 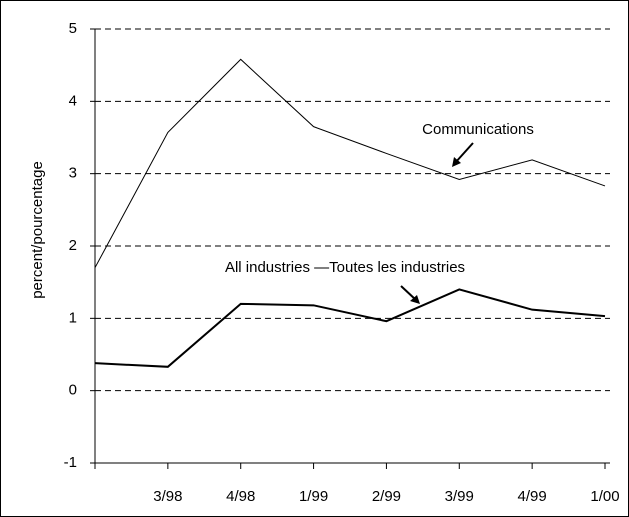 I want to click on x-tick-label: 3/99, so click(x=459, y=496).